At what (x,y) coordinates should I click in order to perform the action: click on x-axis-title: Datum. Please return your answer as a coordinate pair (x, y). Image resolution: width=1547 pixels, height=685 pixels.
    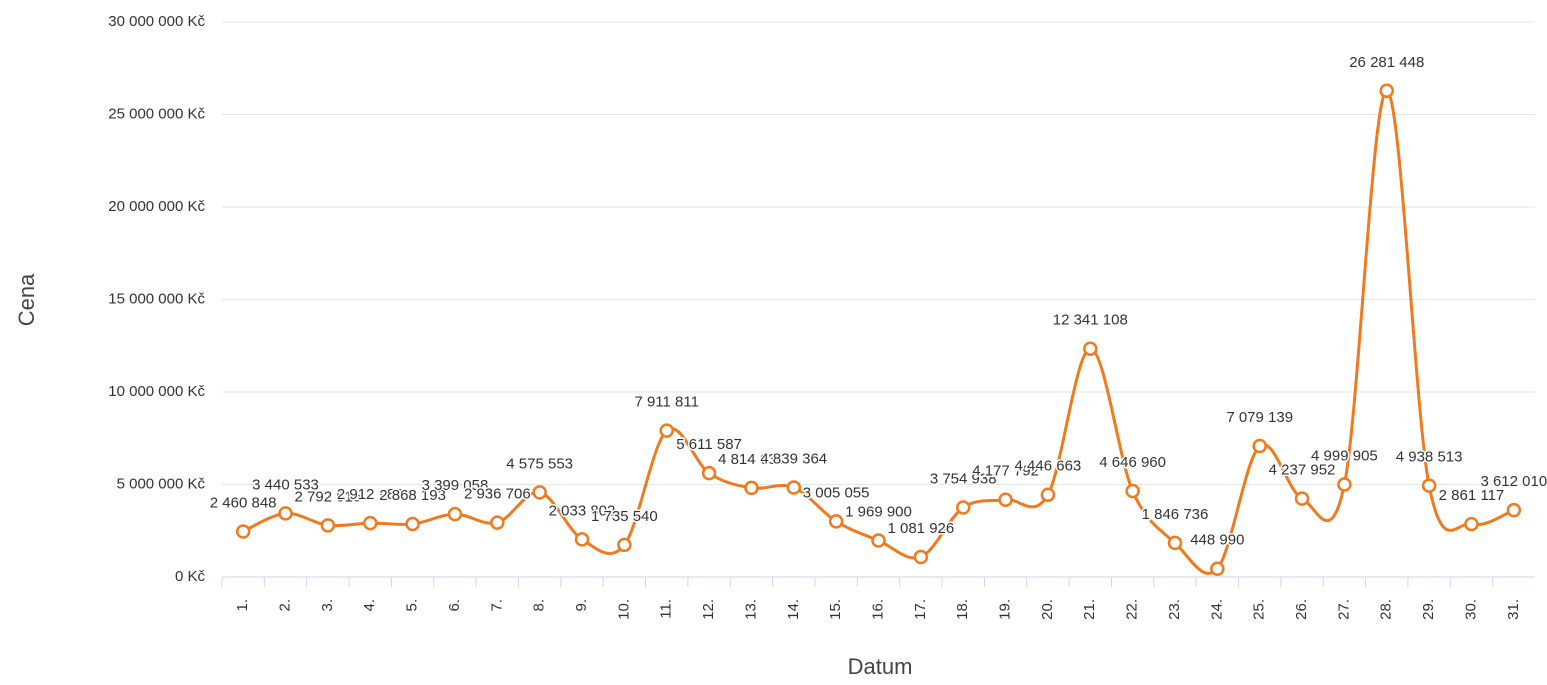
    Looking at the image, I should click on (880, 666).